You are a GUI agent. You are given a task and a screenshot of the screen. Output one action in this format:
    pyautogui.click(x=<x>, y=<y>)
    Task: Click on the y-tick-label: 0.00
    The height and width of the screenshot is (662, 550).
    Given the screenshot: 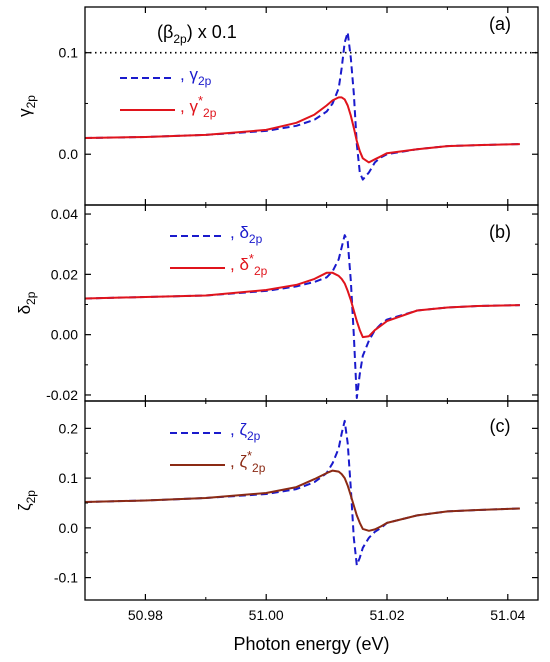 What is the action you would take?
    pyautogui.click(x=64, y=335)
    